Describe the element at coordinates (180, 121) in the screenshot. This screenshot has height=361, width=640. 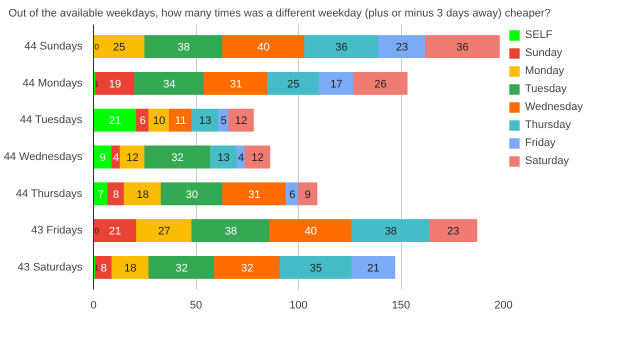
I see `data-label: 11` at that location.